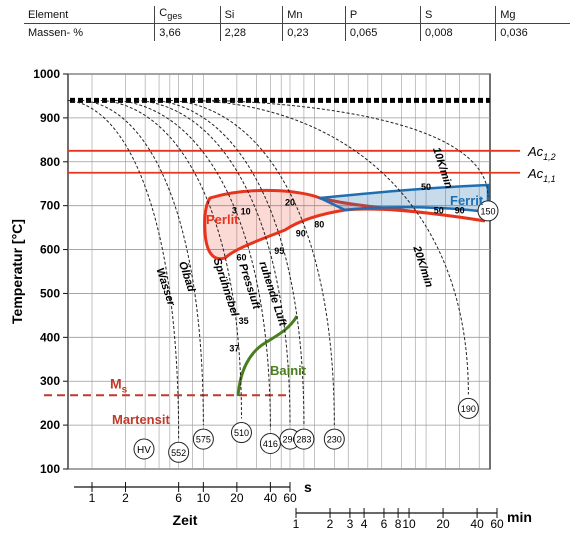 The width and height of the screenshot is (580, 538). I want to click on minutes-tick-label: 20, so click(443, 524).